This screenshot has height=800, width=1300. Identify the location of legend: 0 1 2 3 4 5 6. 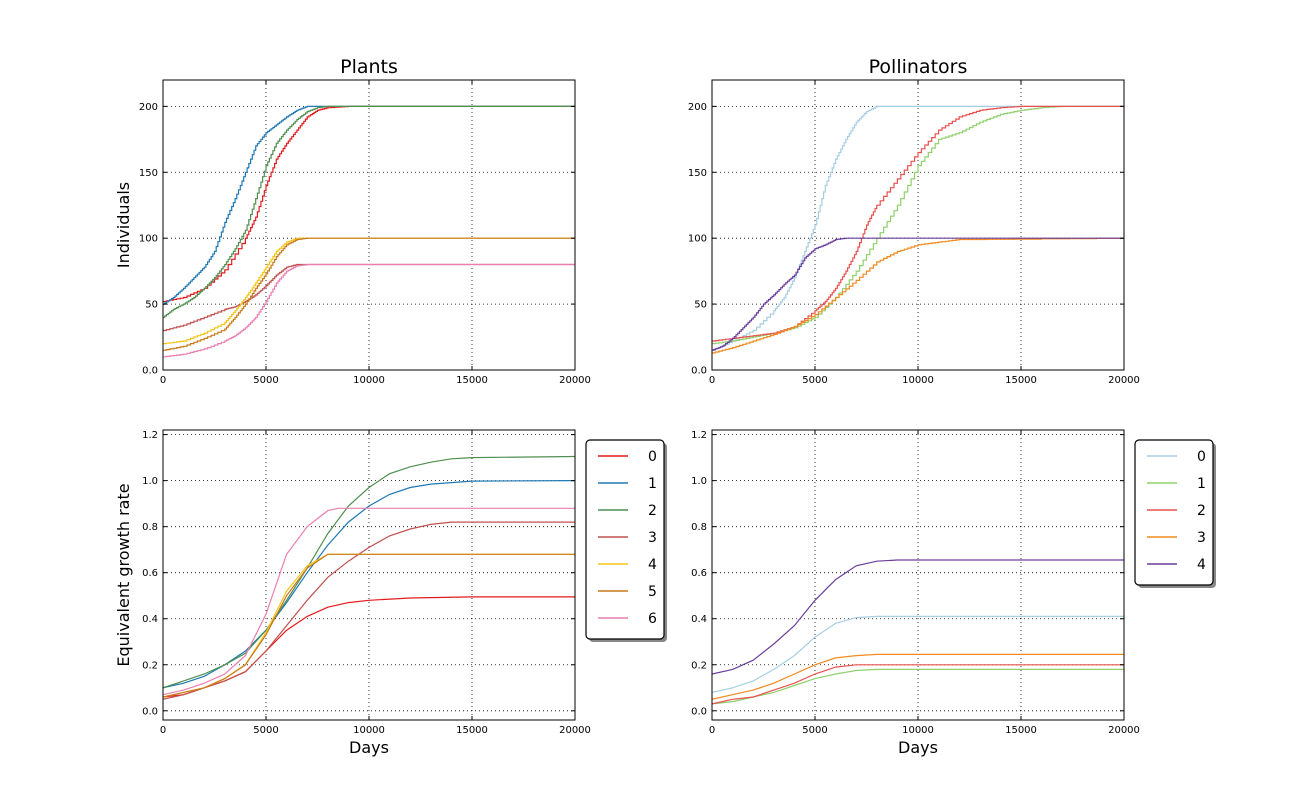
(626, 540).